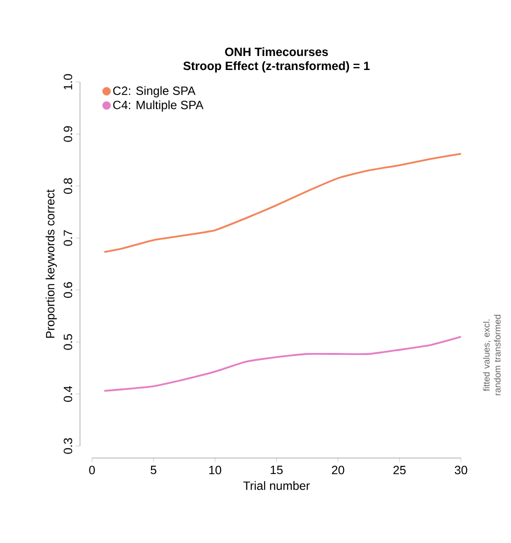 The height and width of the screenshot is (543, 511). What do you see at coordinates (153, 470) in the screenshot?
I see `x-tick-label: 5` at bounding box center [153, 470].